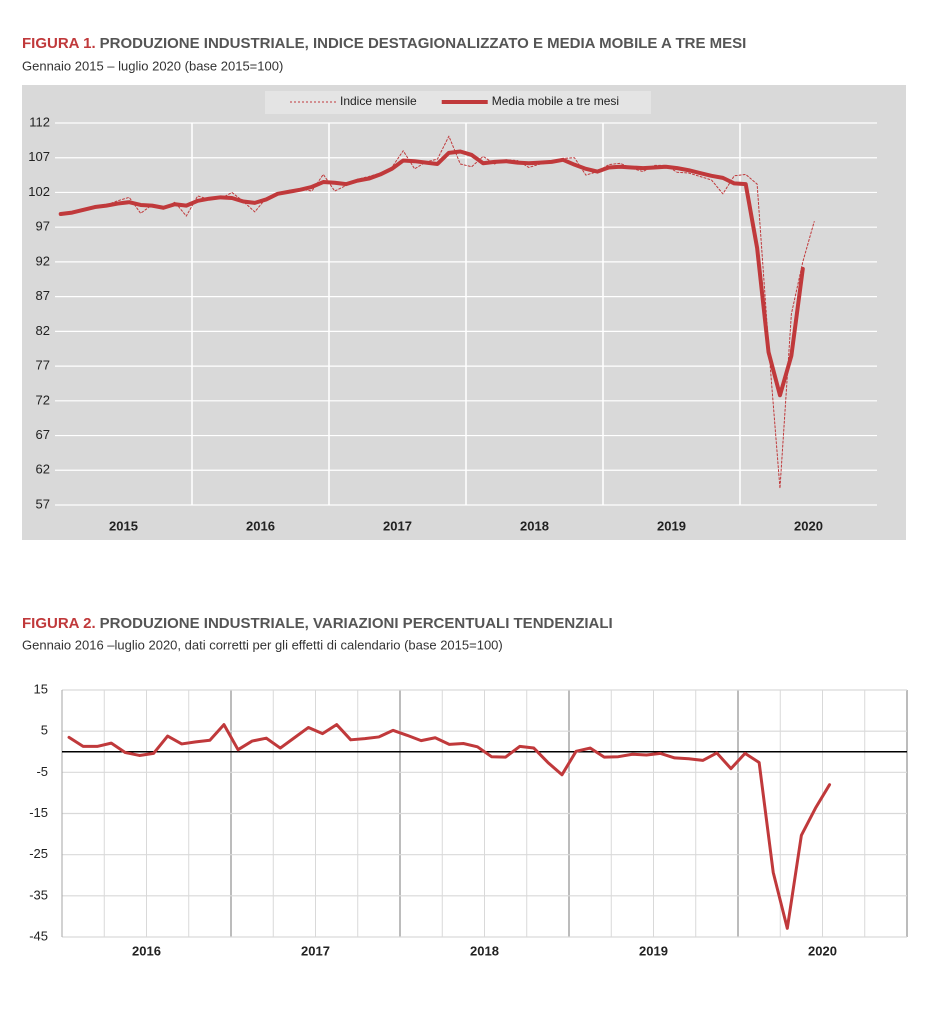 This screenshot has width=942, height=1024. I want to click on figure-label: FIGURA 1., so click(59, 43).